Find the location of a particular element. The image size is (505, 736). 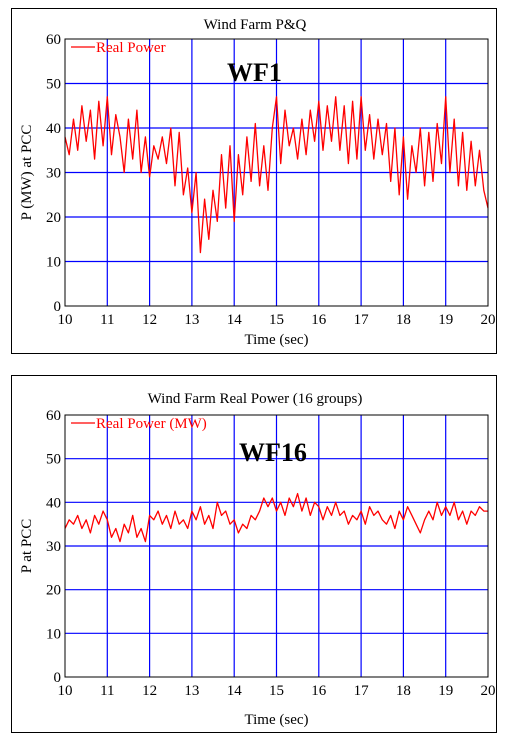

wind-farm-annotation: WF16 is located at coordinates (273, 452).